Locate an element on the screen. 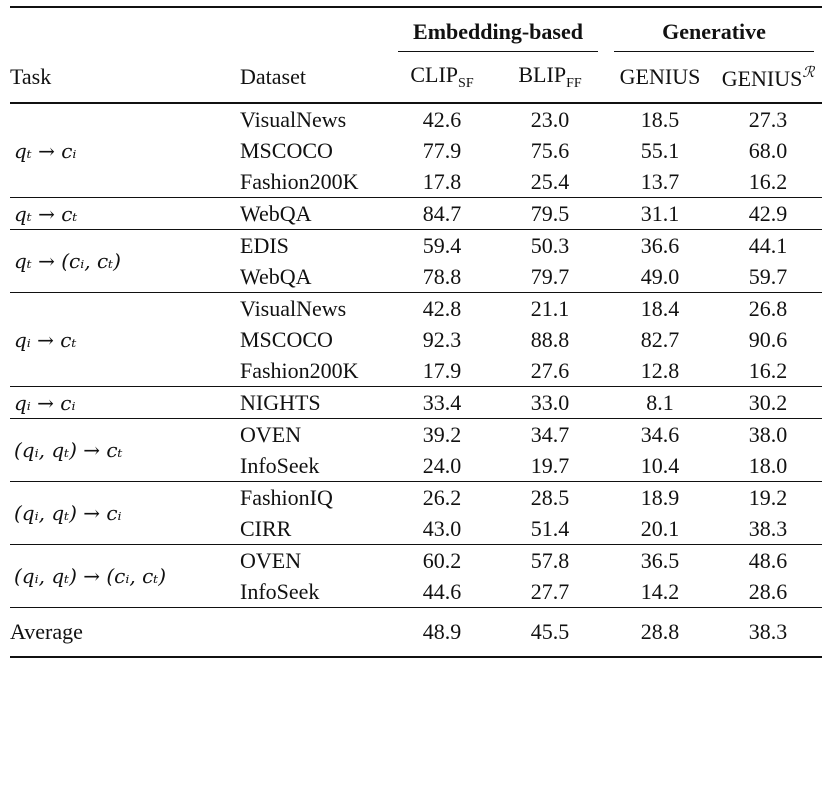 The image size is (834, 788). group-header-embedding: Embedding-based is located at coordinates (498, 29).